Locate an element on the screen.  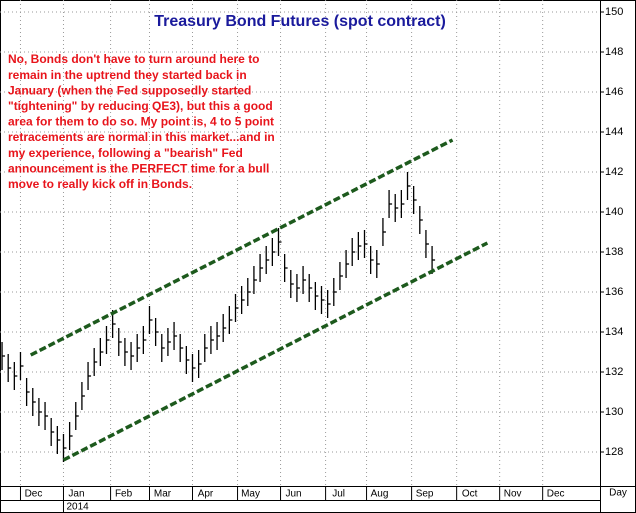
y-tick-label: 142 is located at coordinates (614, 172).